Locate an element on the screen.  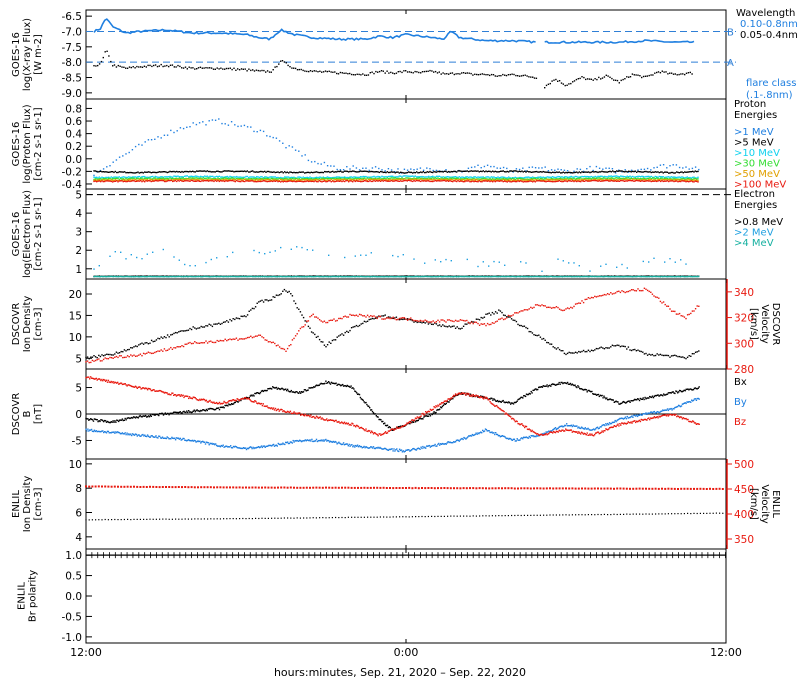
reference-line-label: B is located at coordinates (730, 32).